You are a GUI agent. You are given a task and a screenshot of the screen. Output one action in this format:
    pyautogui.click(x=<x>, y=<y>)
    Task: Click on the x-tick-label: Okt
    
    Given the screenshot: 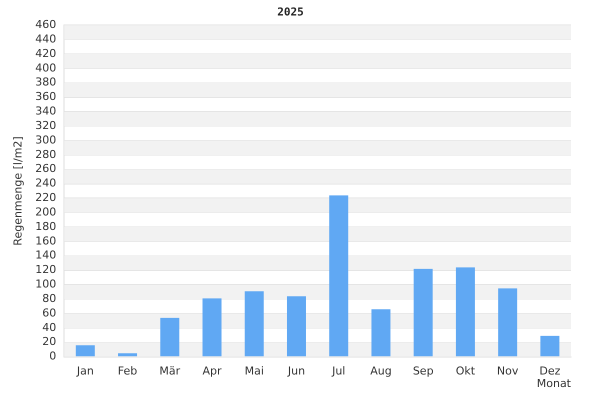 What is the action you would take?
    pyautogui.click(x=466, y=371)
    